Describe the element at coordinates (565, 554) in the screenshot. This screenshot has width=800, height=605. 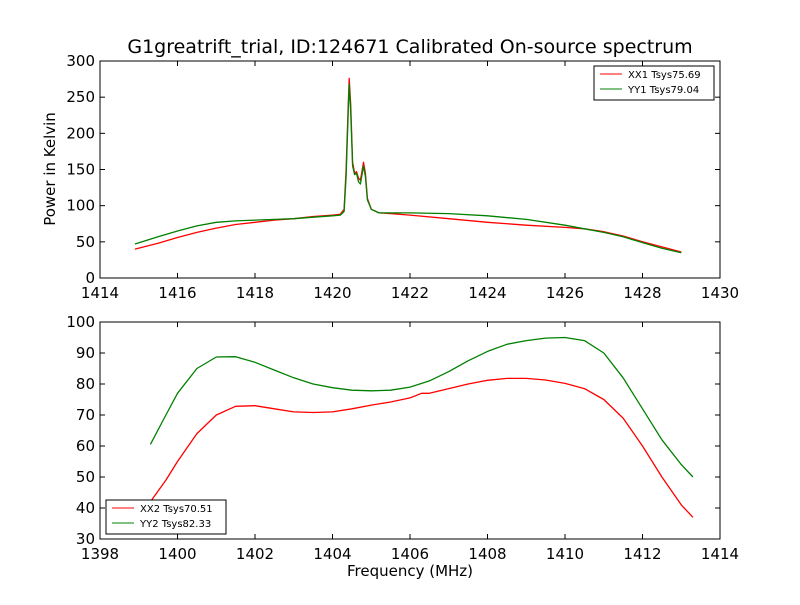
I see `x-tick-label: 1410` at that location.